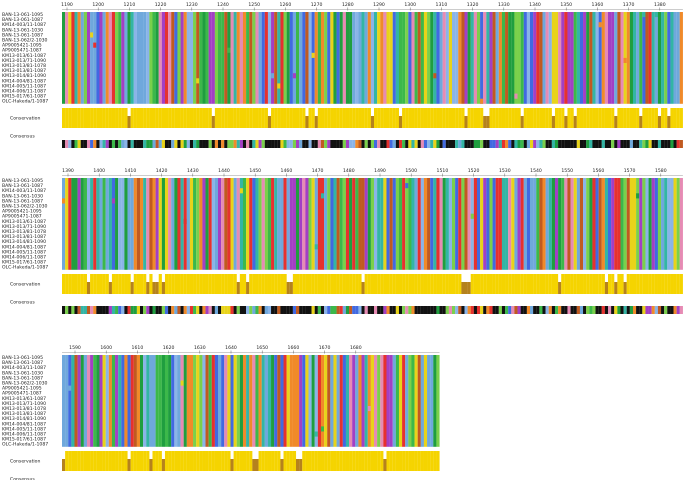 Image resolution: width=685 pixels, height=480 pixels. I want to click on tick-label: 1360, so click(598, 5).